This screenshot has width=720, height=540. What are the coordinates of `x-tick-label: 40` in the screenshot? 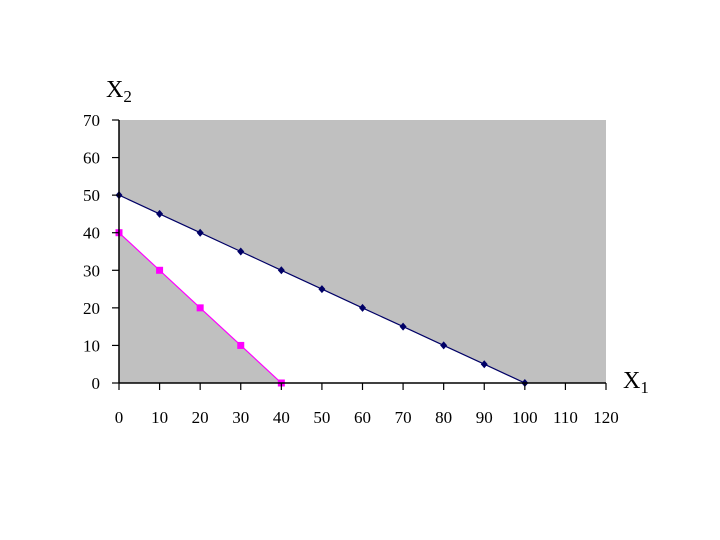 It's located at (281, 417).